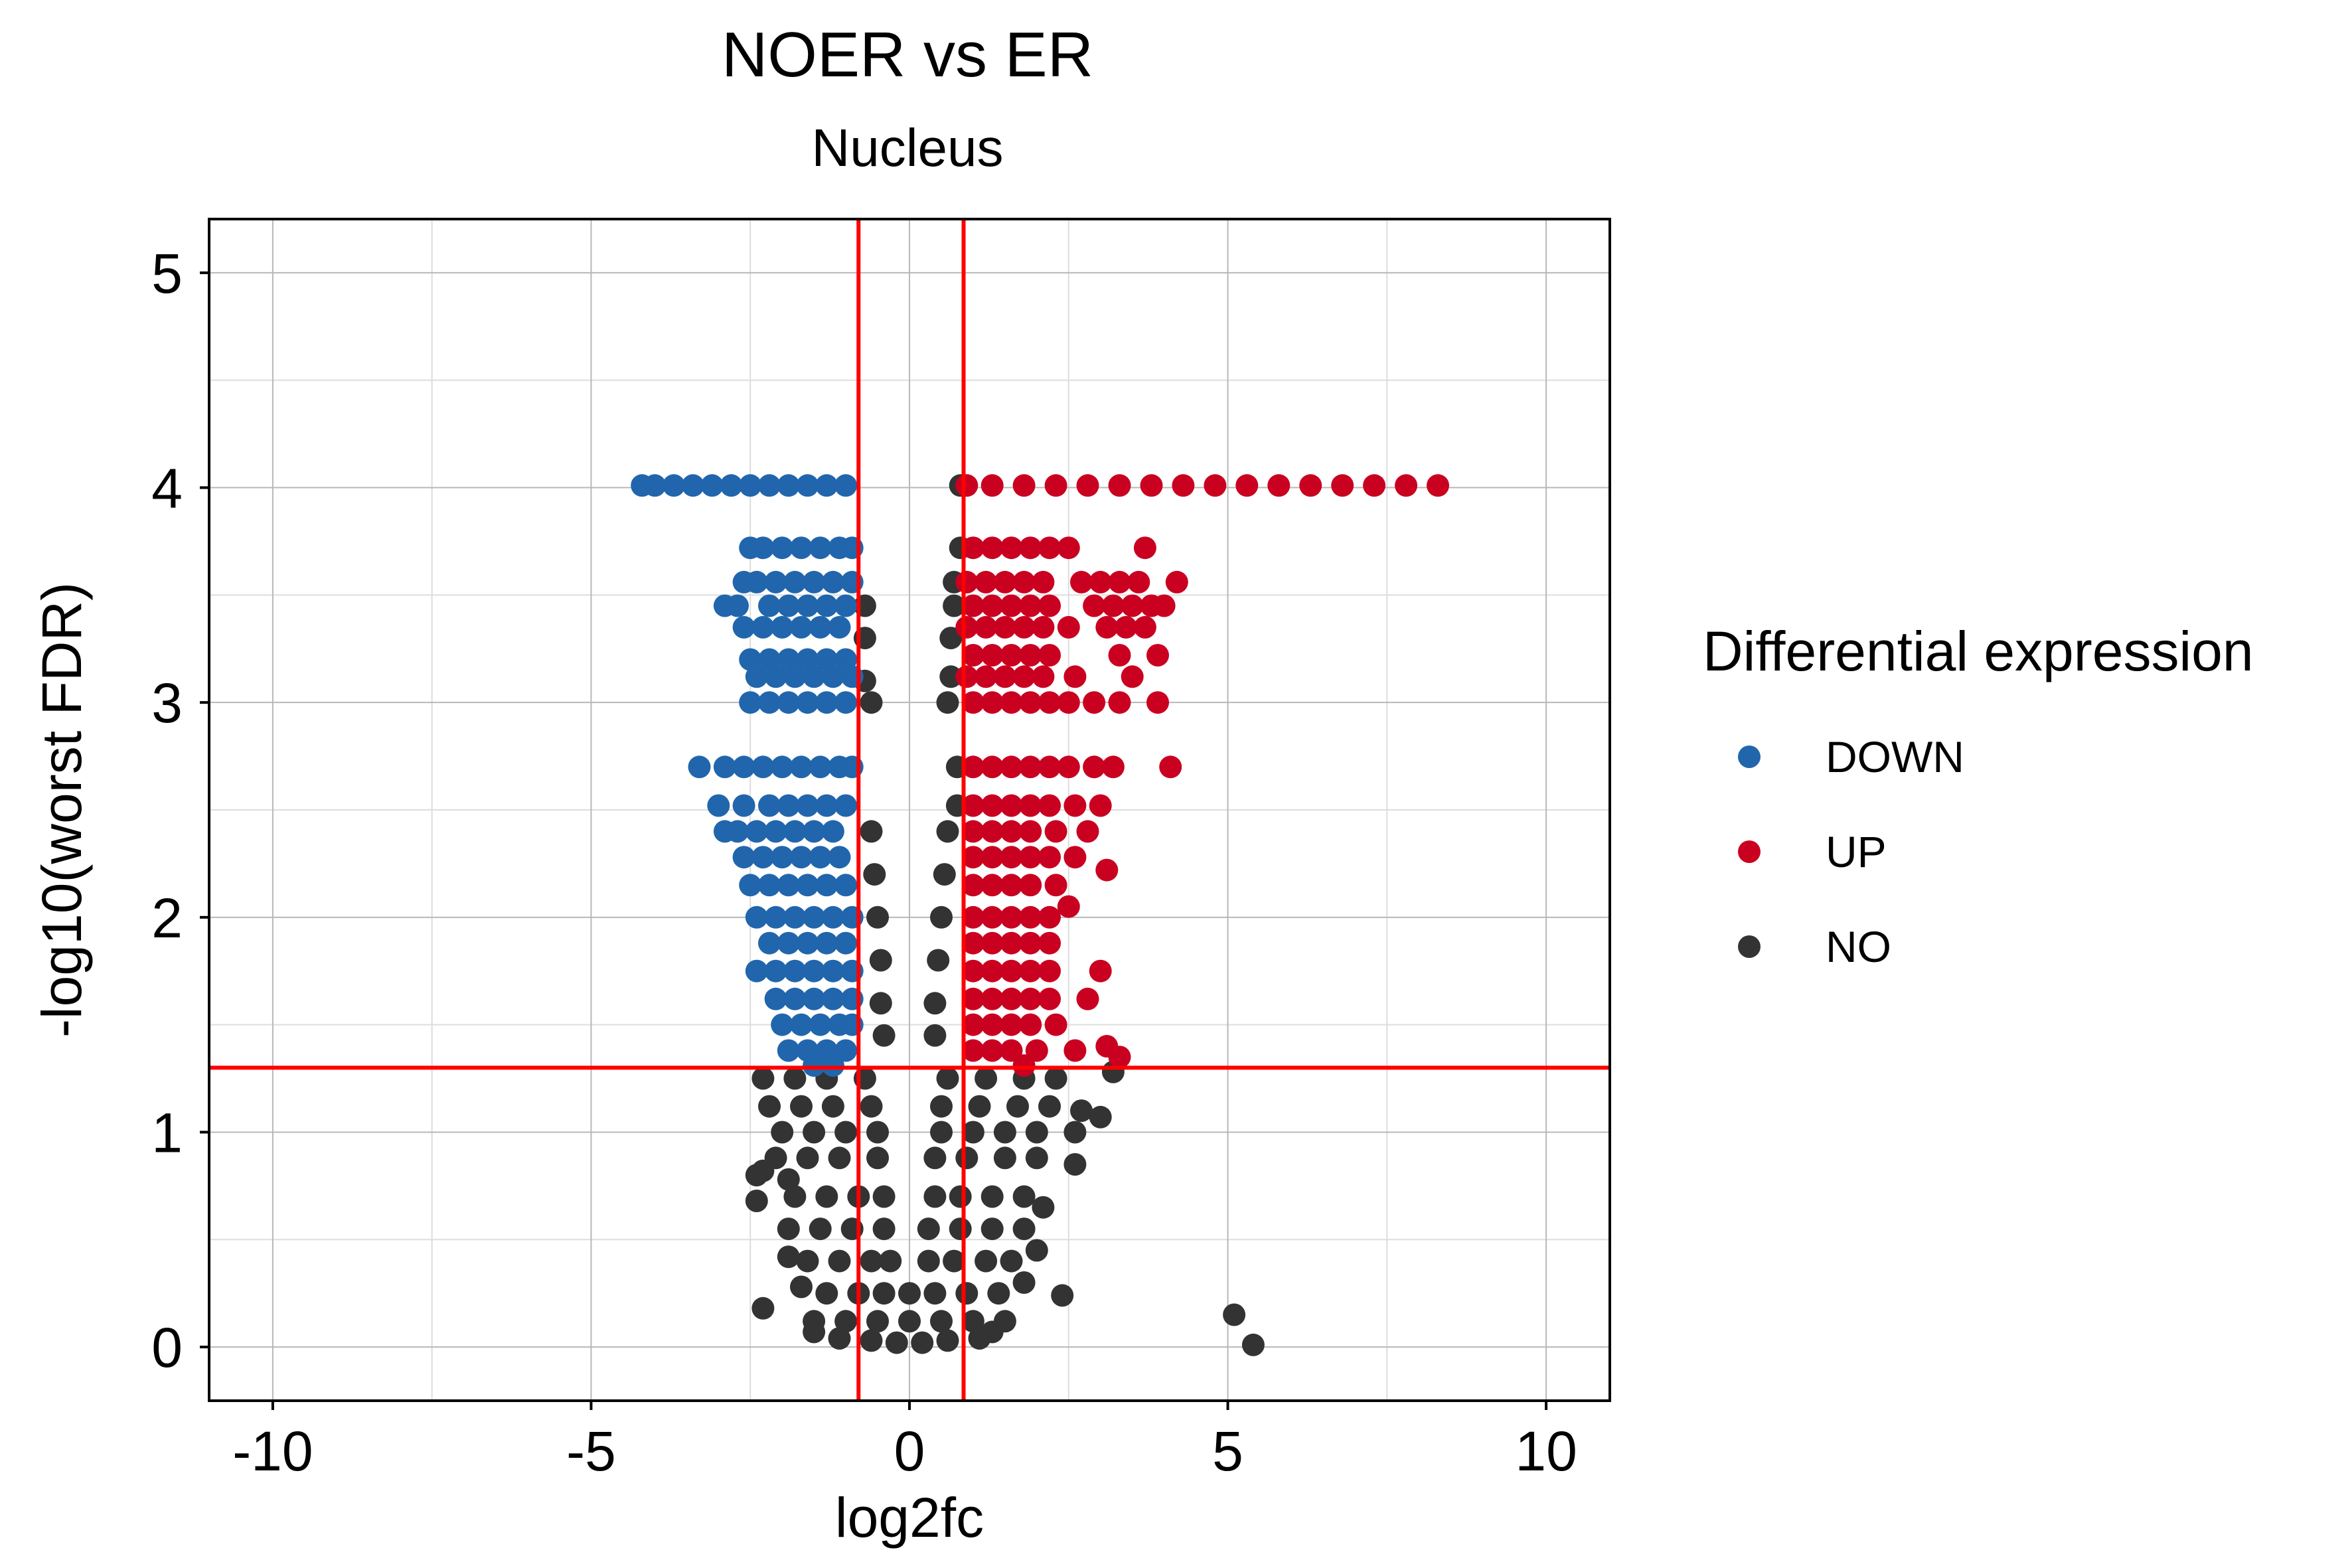 The image size is (2352, 1568). What do you see at coordinates (273, 1451) in the screenshot?
I see `x-tick-label: -10` at bounding box center [273, 1451].